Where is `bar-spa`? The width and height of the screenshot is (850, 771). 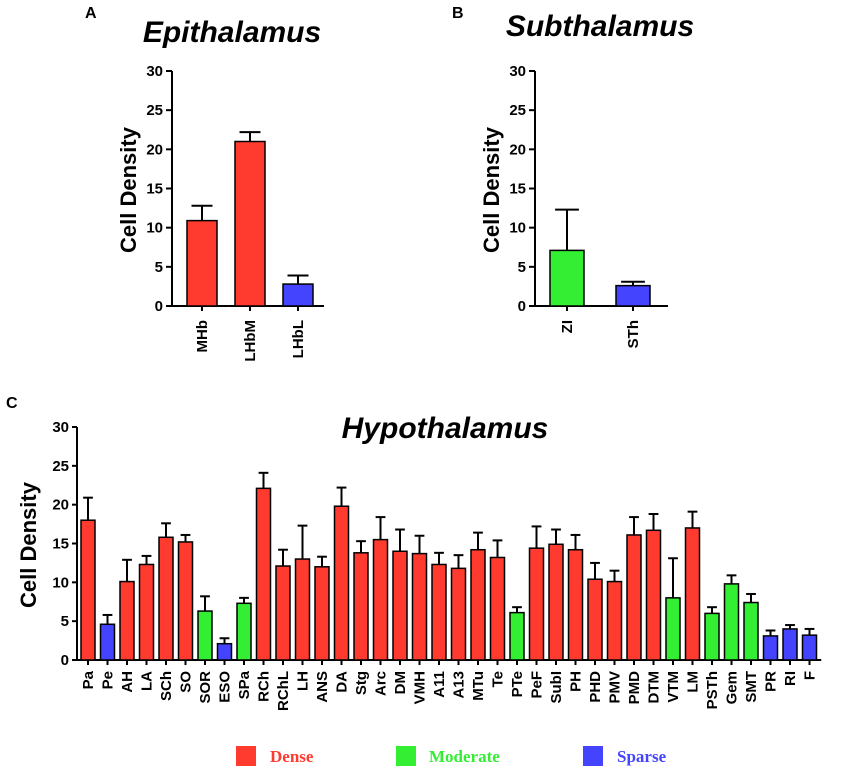
bar-spa is located at coordinates (244, 631).